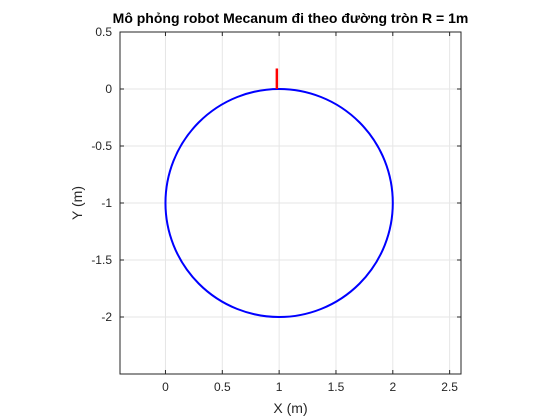 The height and width of the screenshot is (420, 560). I want to click on y-tick-label: 0, so click(108, 89).